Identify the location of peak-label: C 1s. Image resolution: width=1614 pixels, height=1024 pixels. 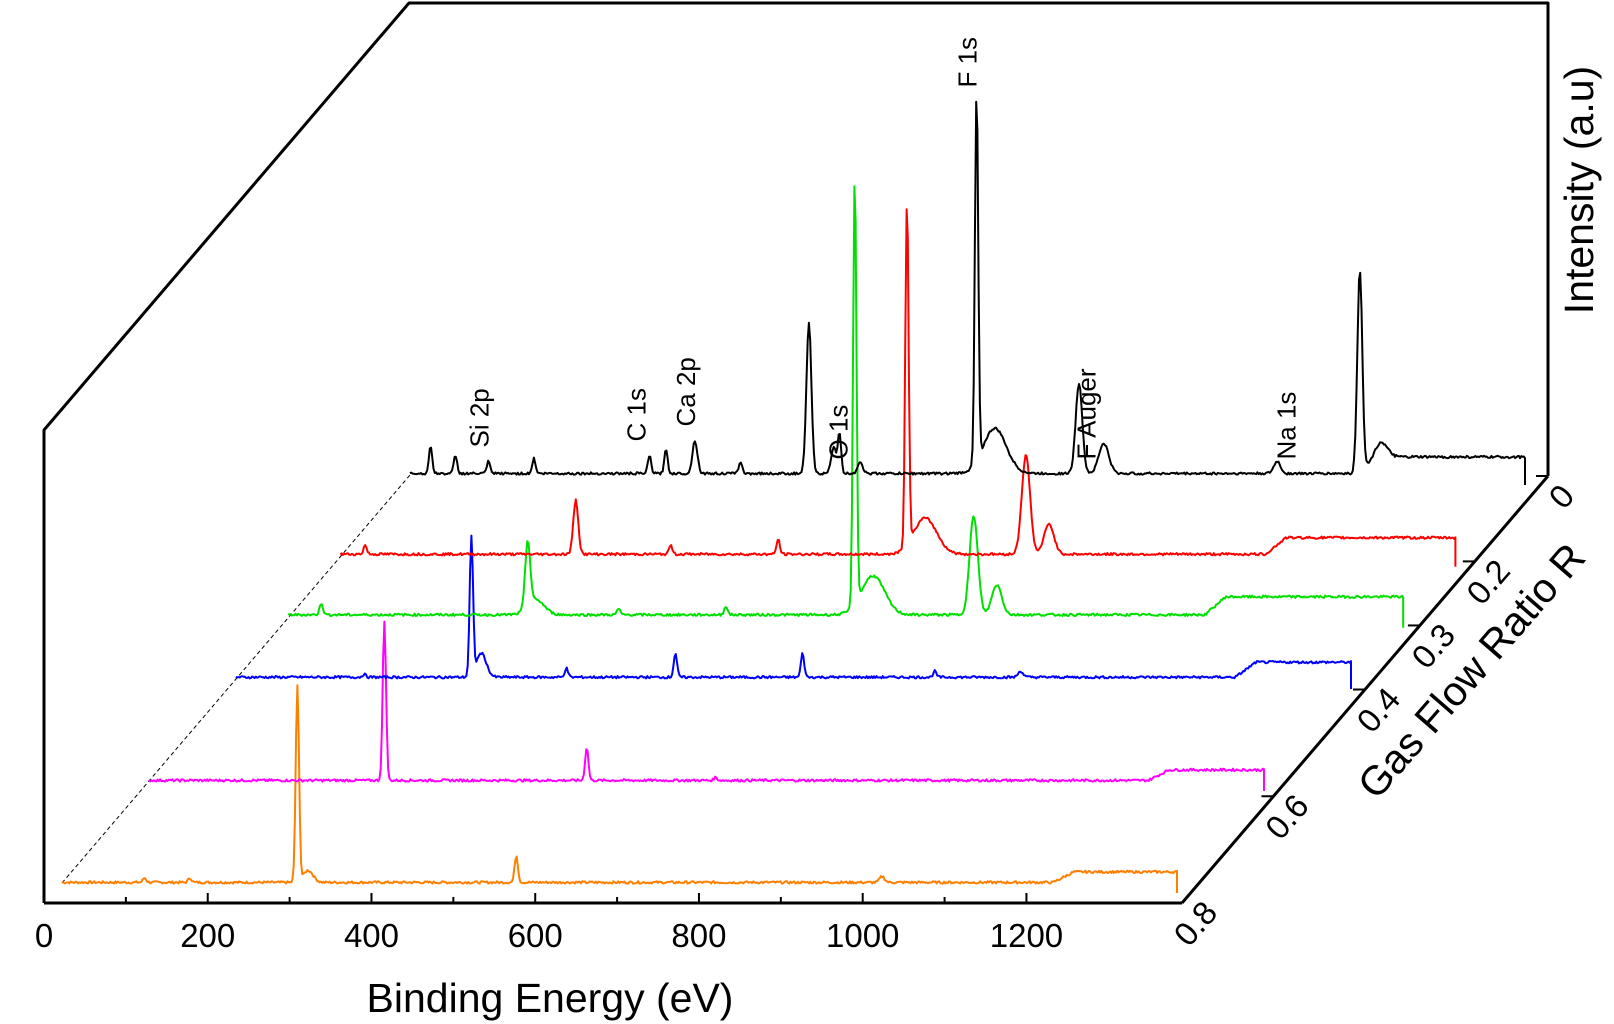
(636, 414).